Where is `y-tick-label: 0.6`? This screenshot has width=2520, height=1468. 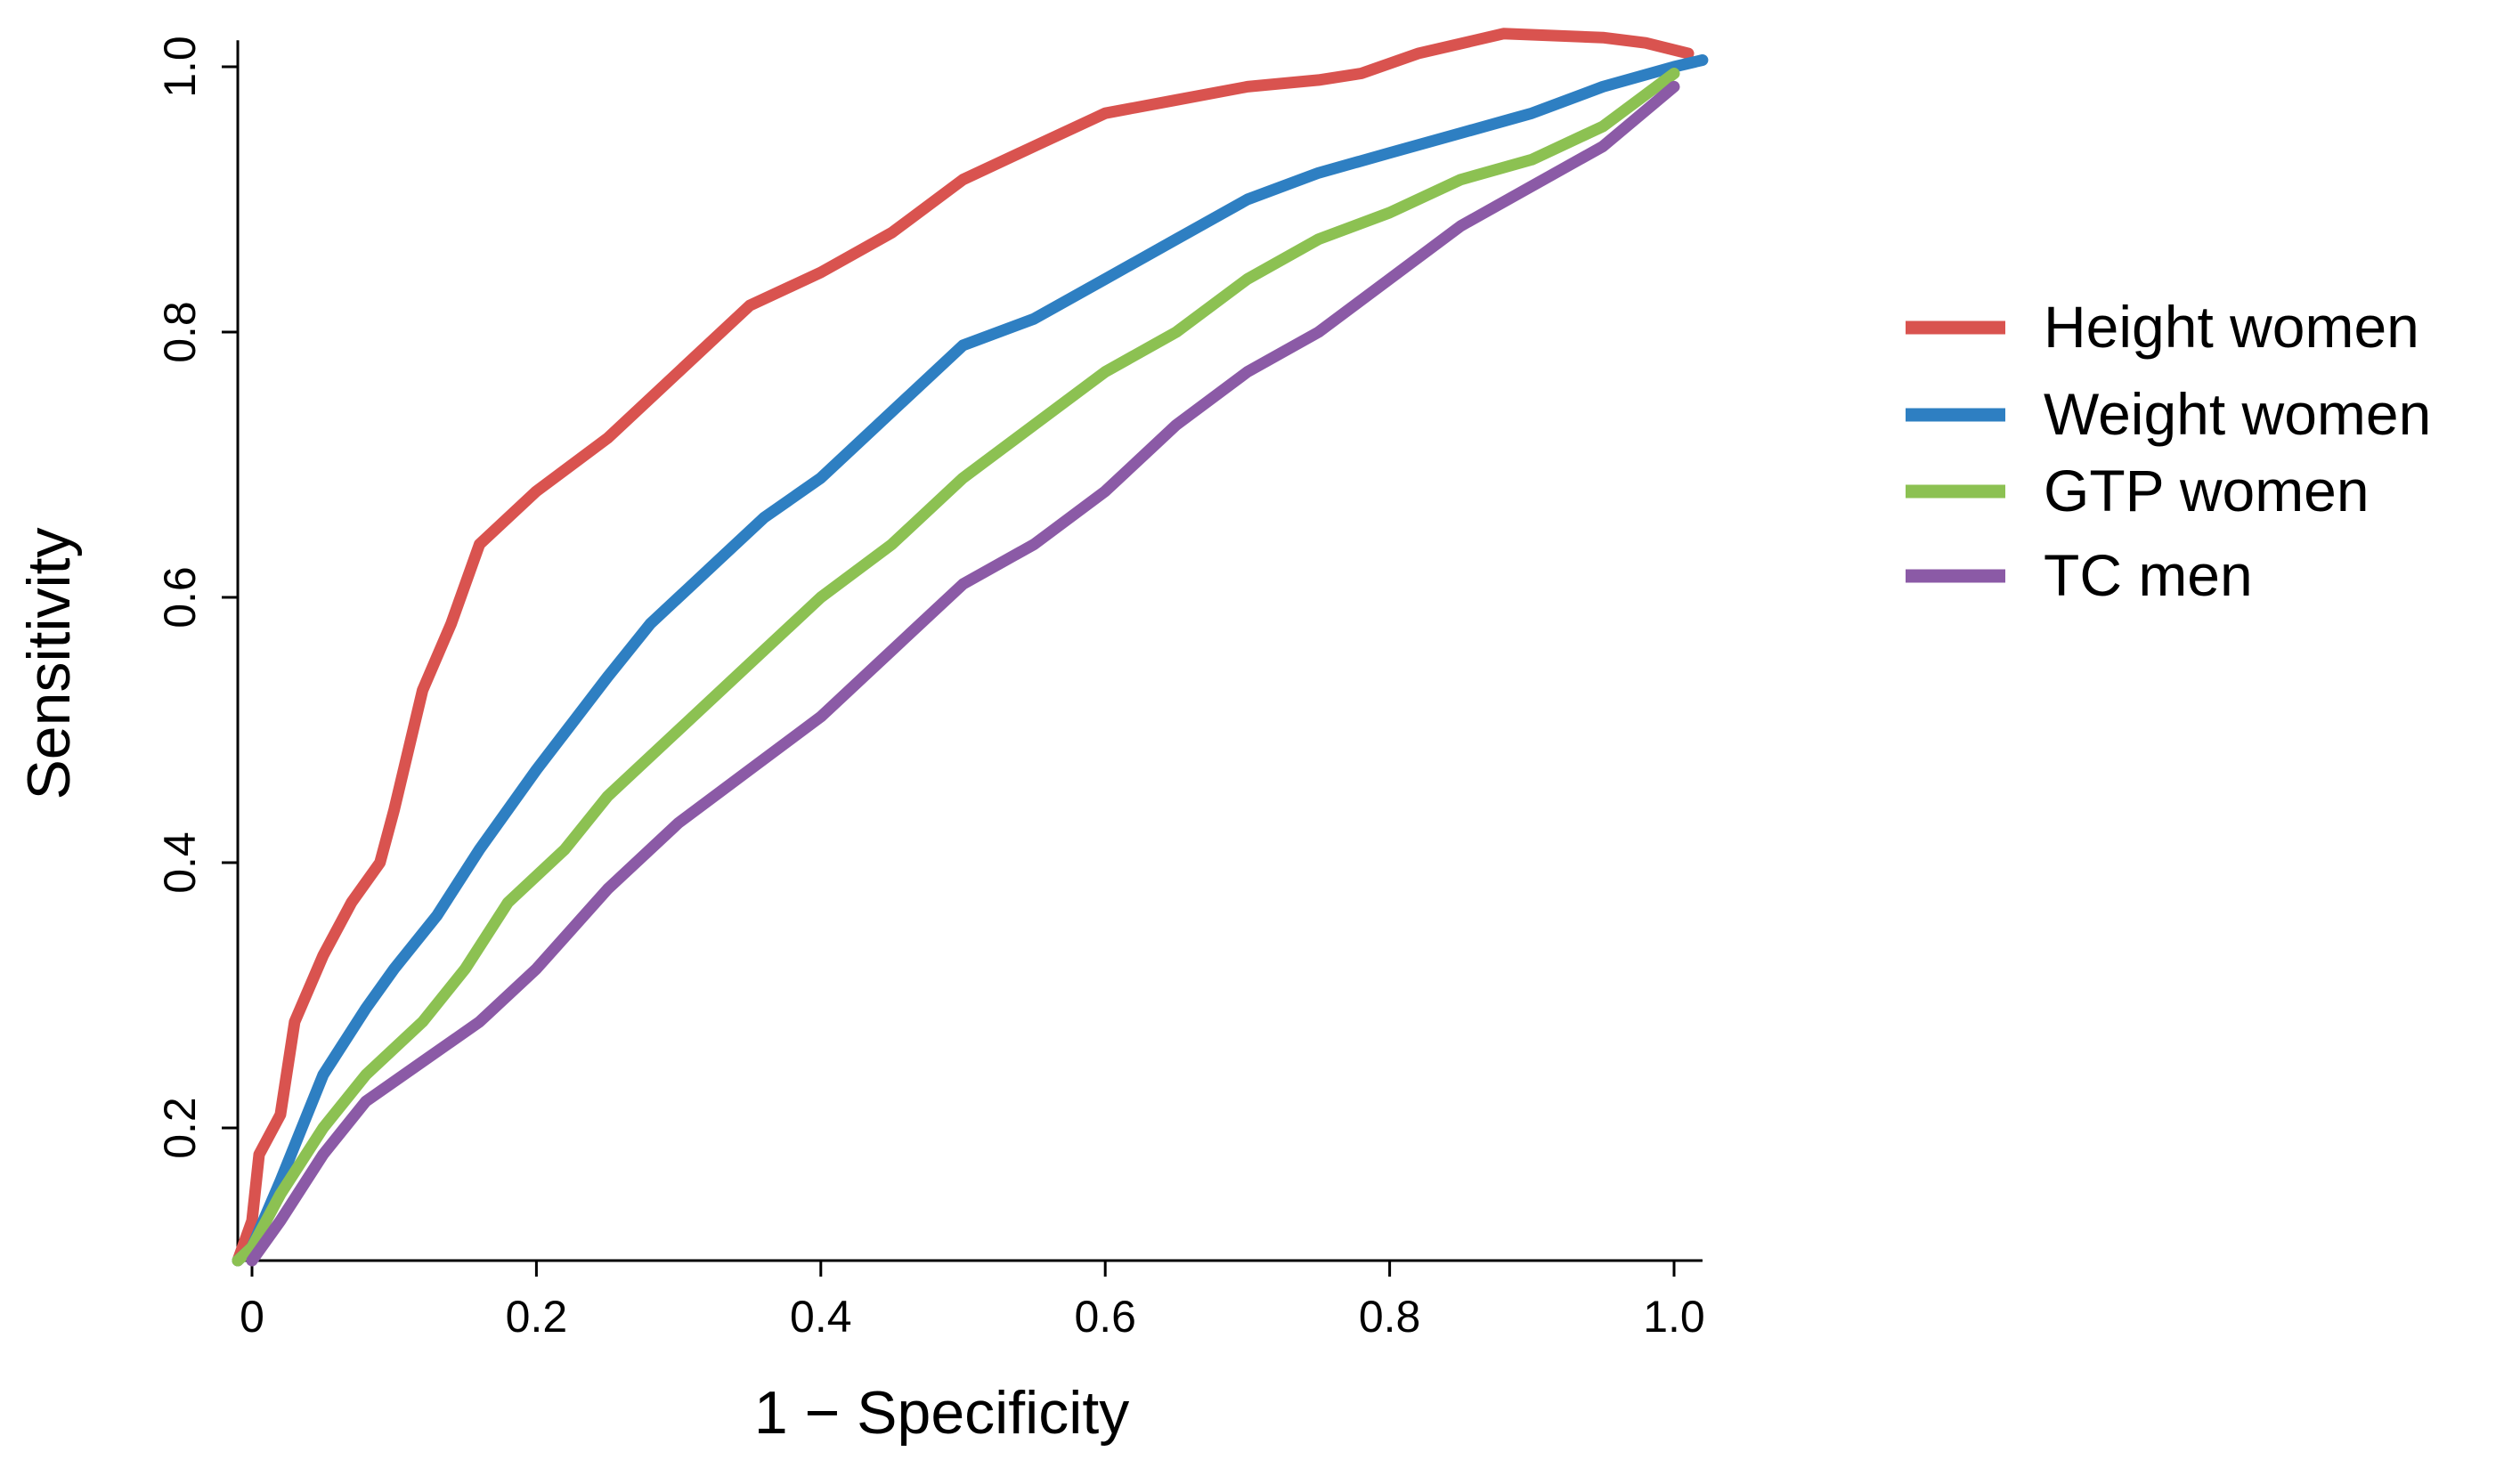
y-tick-label: 0.6 is located at coordinates (180, 597).